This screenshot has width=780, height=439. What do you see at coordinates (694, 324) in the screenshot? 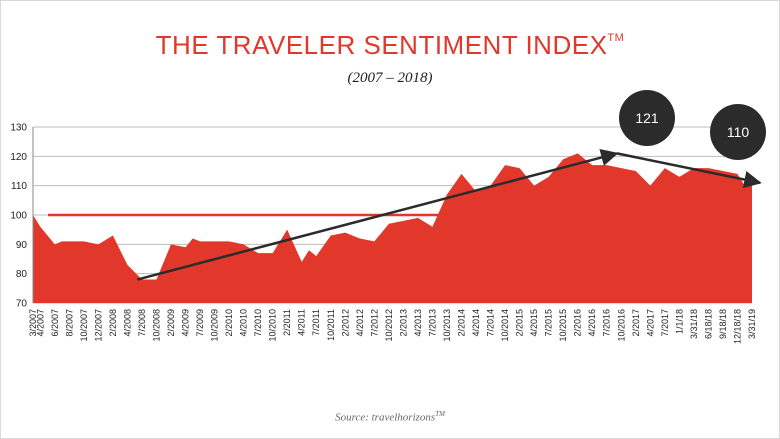
I see `x-tick-label-46: 3/31/18` at bounding box center [694, 324].